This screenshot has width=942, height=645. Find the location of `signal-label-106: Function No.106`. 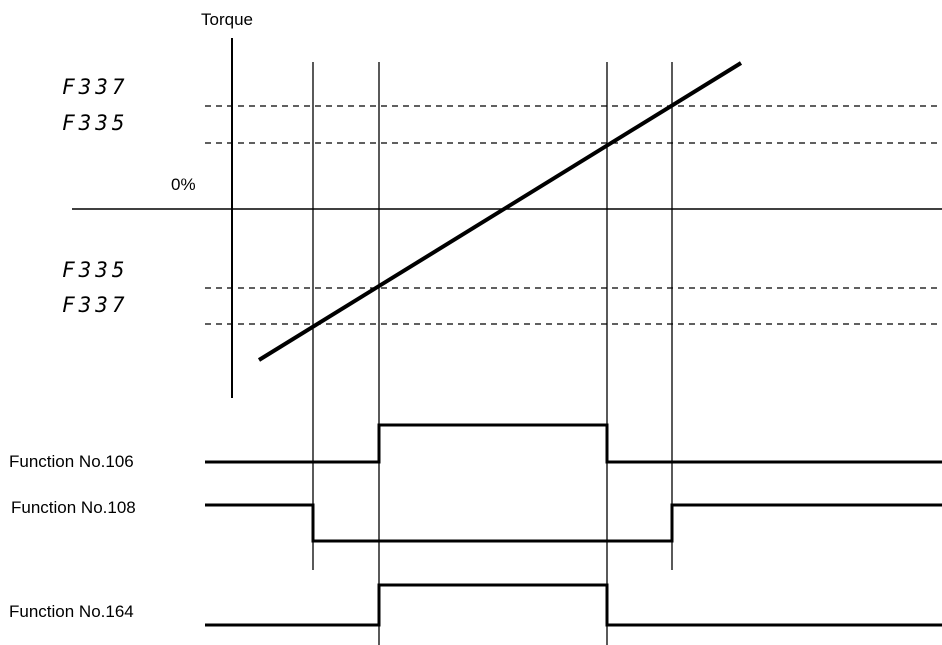

signal-label-106: Function No.106 is located at coordinates (71, 461).